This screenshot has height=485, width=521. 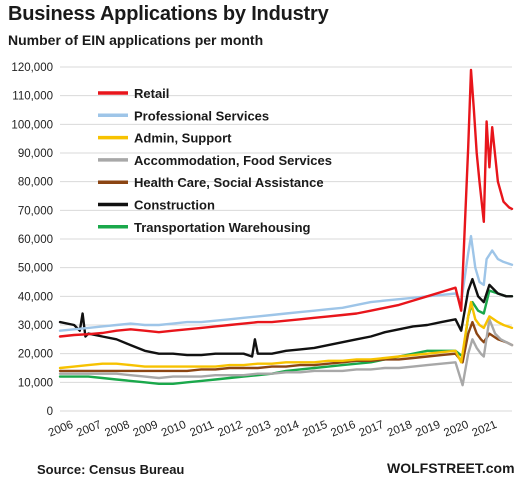 I want to click on x-tick-label: 2014, so click(x=287, y=429).